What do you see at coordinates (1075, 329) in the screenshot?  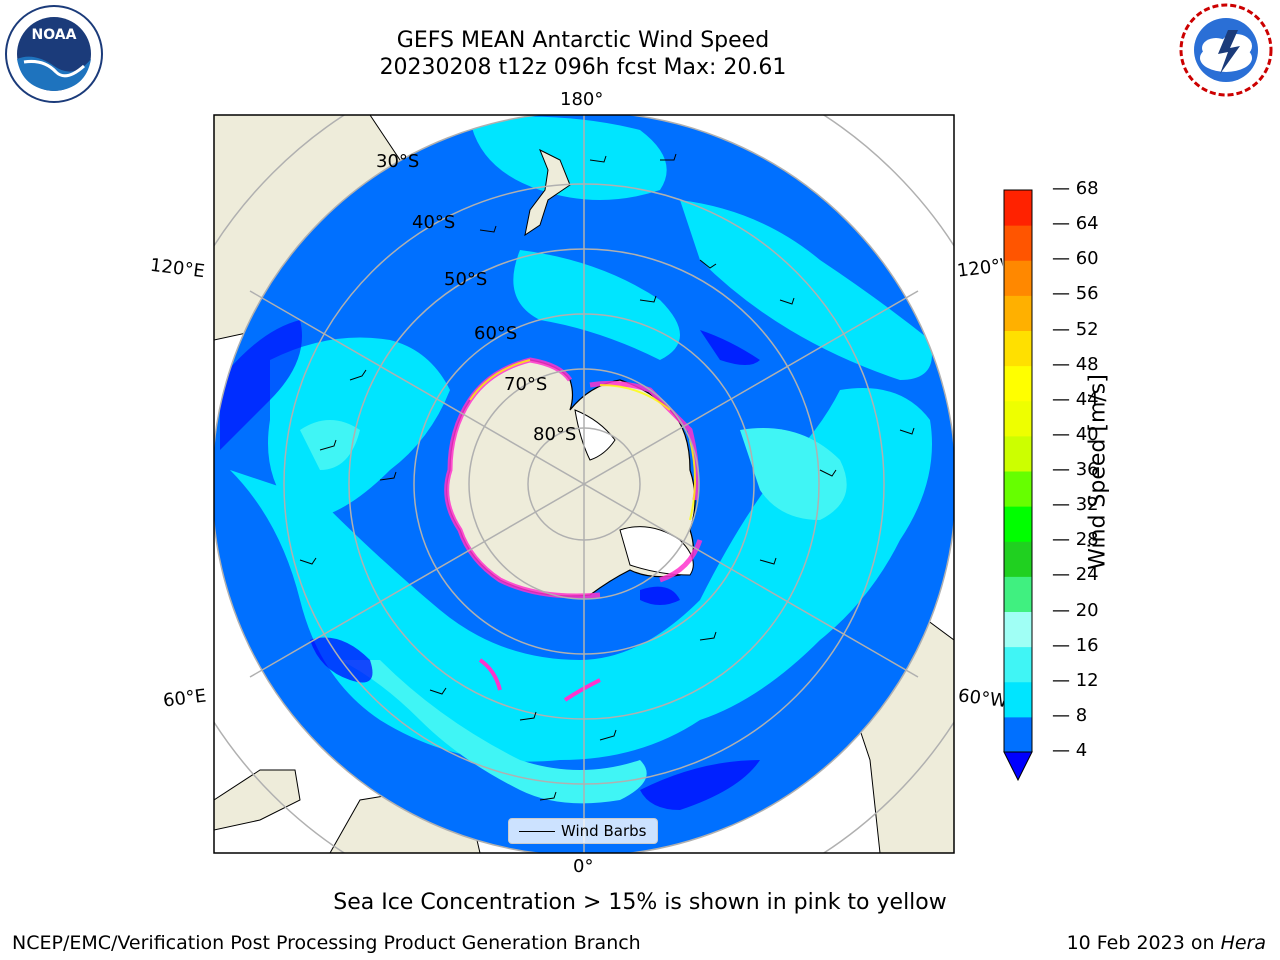 I see `colorbar-tick-label: — 52` at bounding box center [1075, 329].